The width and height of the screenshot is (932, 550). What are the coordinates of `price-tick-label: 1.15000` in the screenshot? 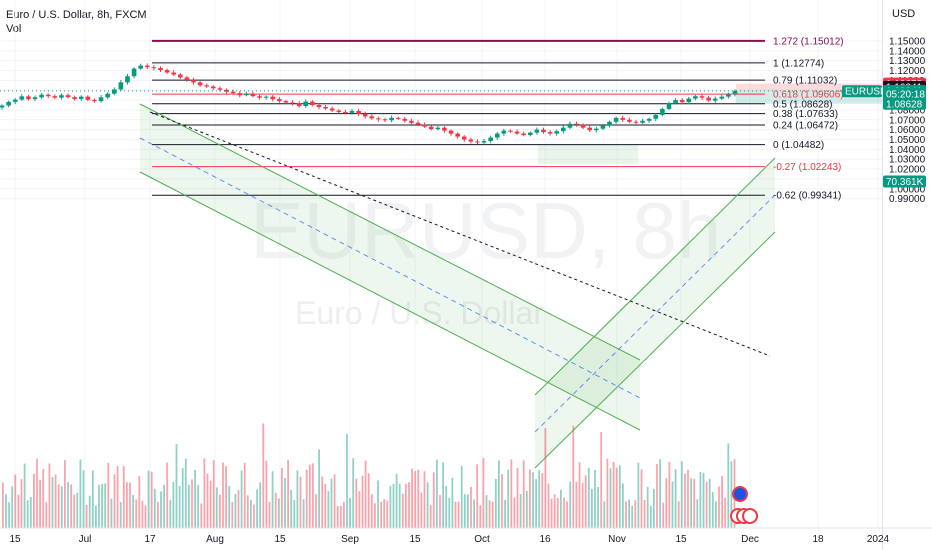 It's located at (907, 42).